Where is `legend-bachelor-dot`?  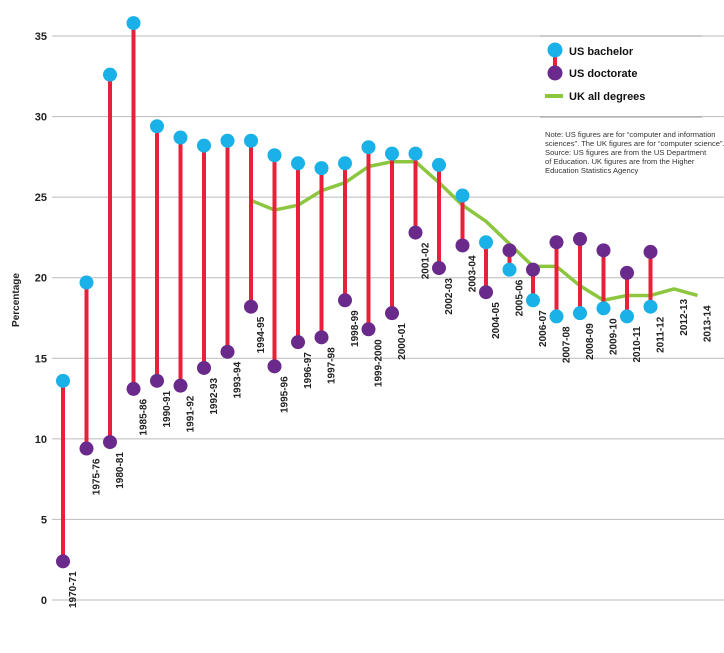
legend-bachelor-dot is located at coordinates (555, 50).